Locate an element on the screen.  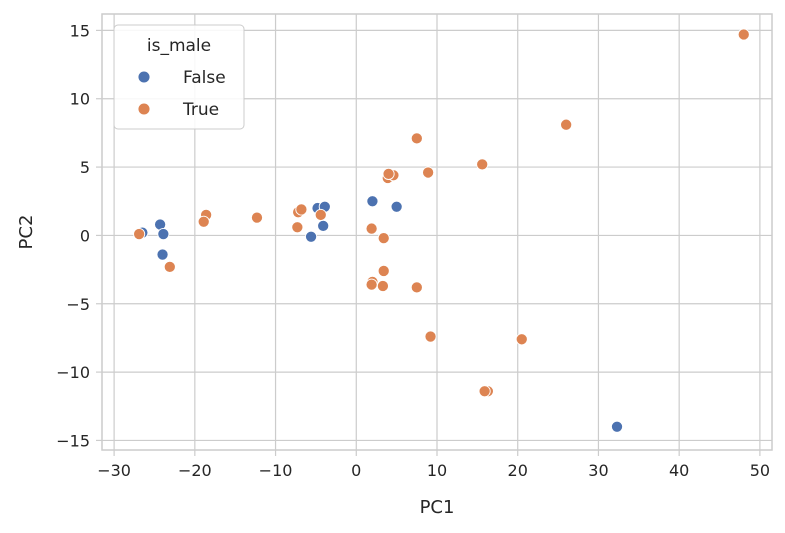
x-tick-label: −10 is located at coordinates (276, 470).